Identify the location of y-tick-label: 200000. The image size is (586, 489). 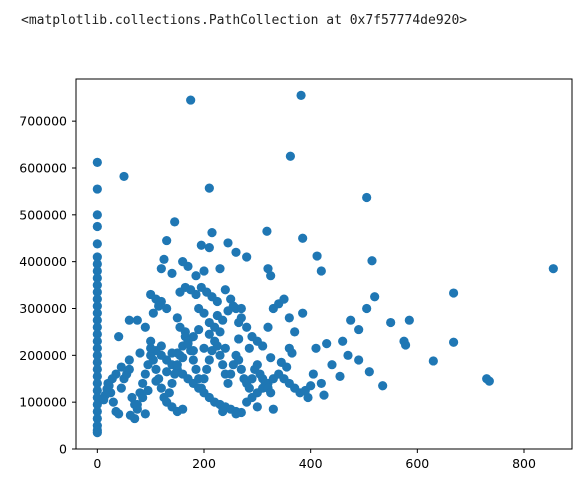
(43, 355).